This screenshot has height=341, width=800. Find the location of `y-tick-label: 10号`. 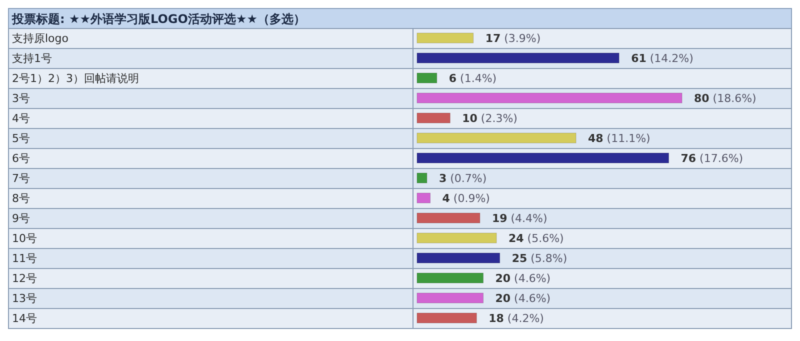

y-tick-label: 10号 is located at coordinates (24, 238).